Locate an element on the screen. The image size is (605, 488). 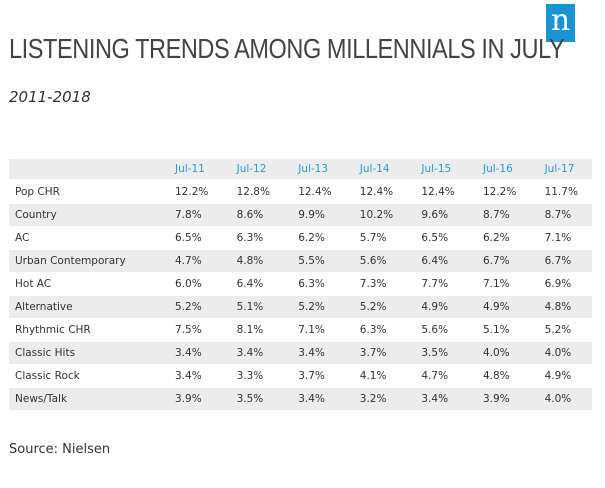
share-value: 8.1% is located at coordinates (253, 330).